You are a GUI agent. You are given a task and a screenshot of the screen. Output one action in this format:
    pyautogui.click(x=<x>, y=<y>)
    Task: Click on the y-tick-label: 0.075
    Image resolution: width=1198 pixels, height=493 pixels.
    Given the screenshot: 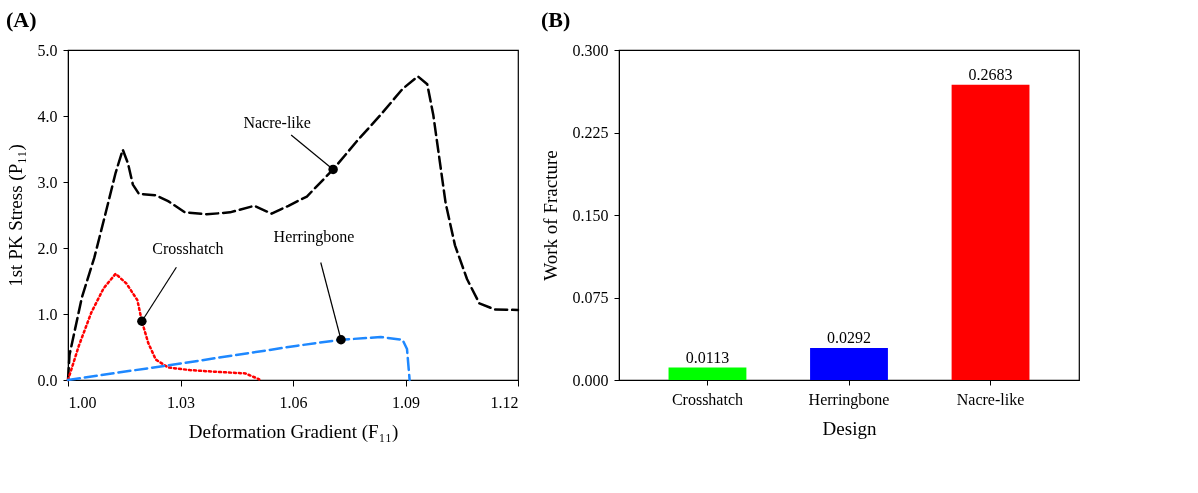 What is the action you would take?
    pyautogui.click(x=590, y=297)
    